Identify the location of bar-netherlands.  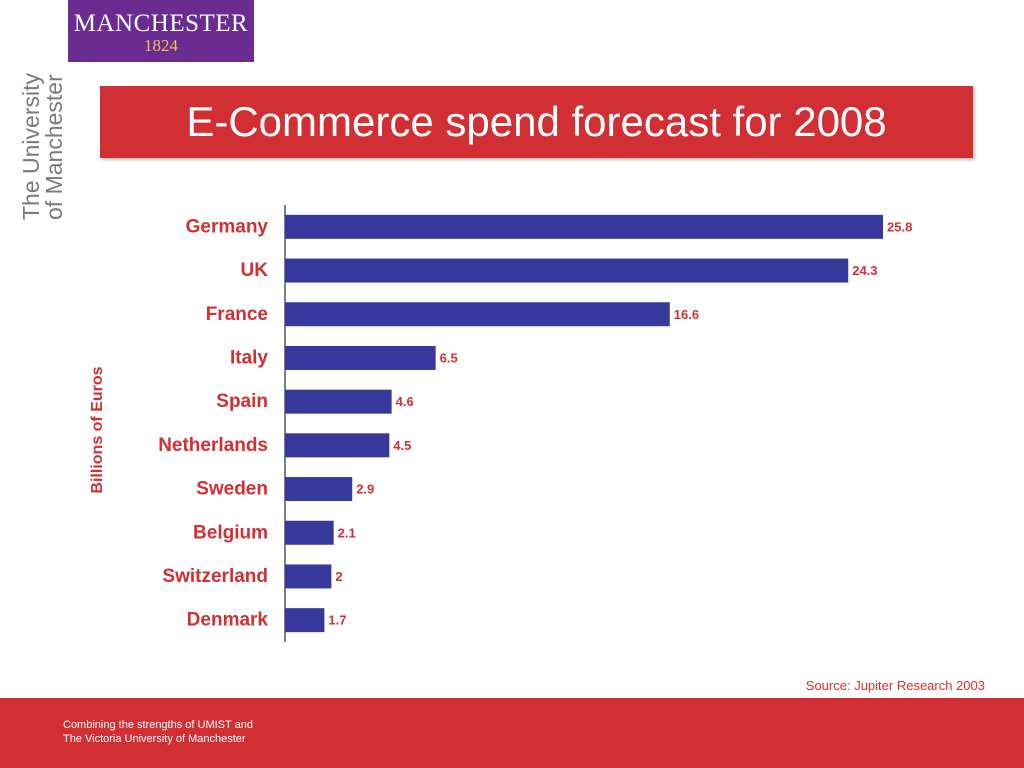
(337, 445).